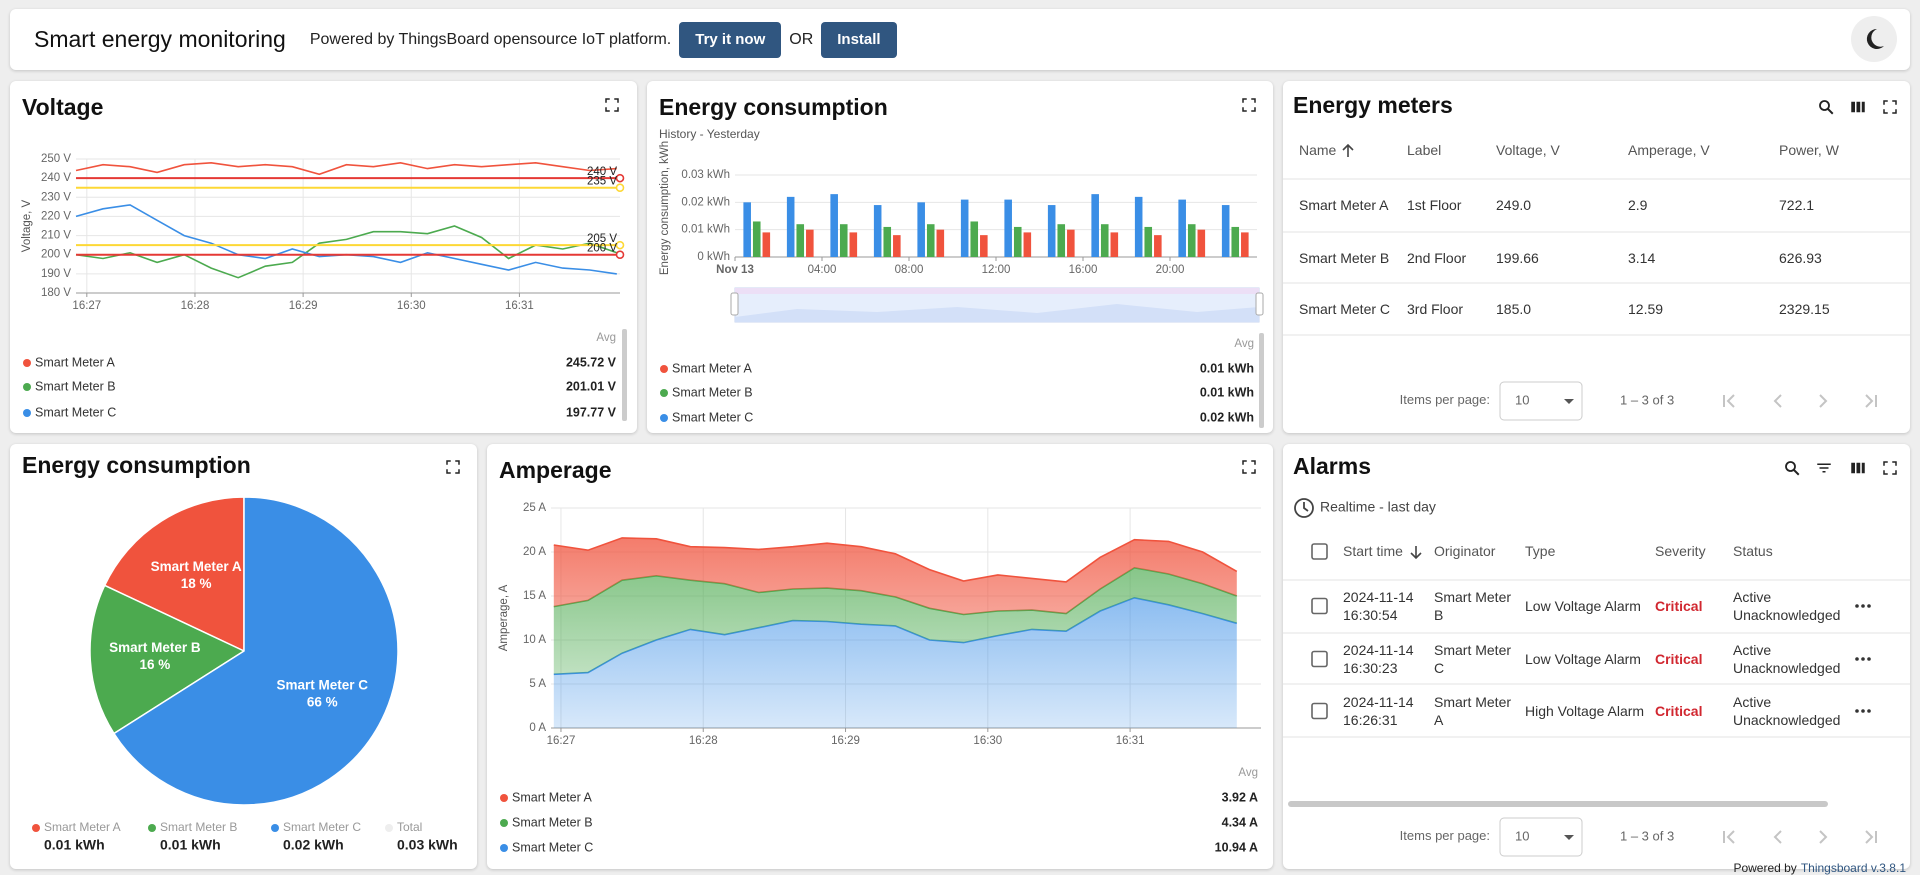  Describe the element at coordinates (1680, 551) in the screenshot. I see `column-header: Severity` at that location.